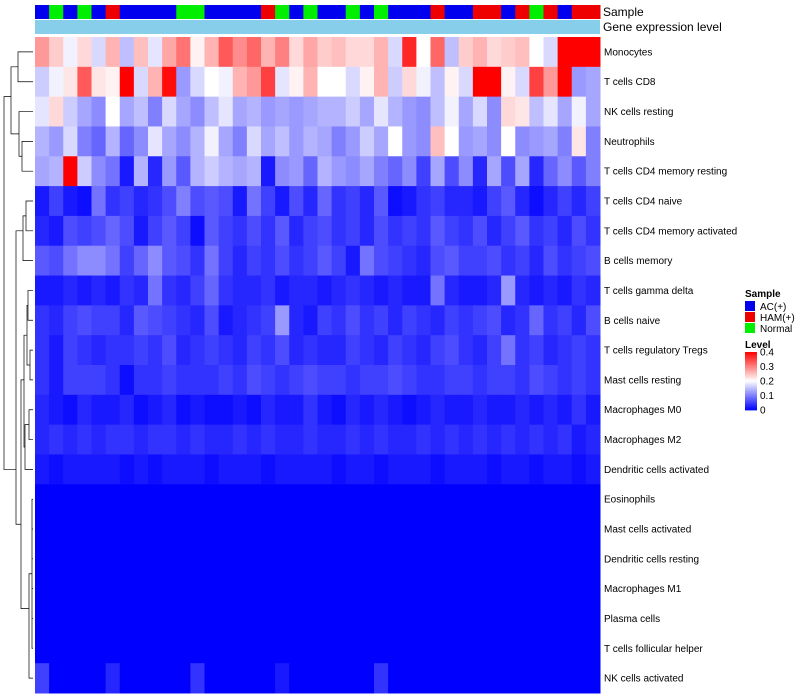 This screenshot has width=800, height=700. What do you see at coordinates (317, 27) in the screenshot?
I see `gene-expression-annotation-bar` at bounding box center [317, 27].